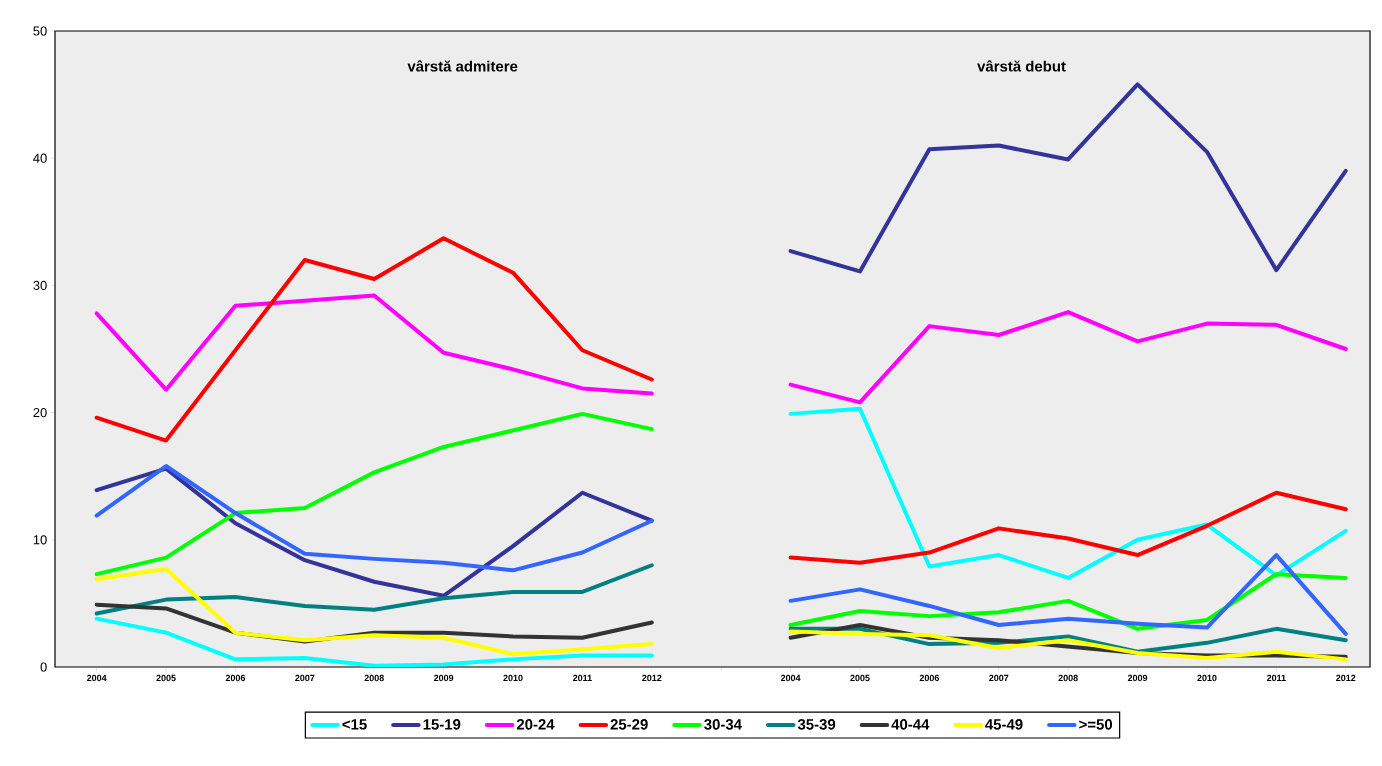 This screenshot has width=1382, height=766. What do you see at coordinates (442, 724) in the screenshot?
I see `legend-label: 15-19` at bounding box center [442, 724].